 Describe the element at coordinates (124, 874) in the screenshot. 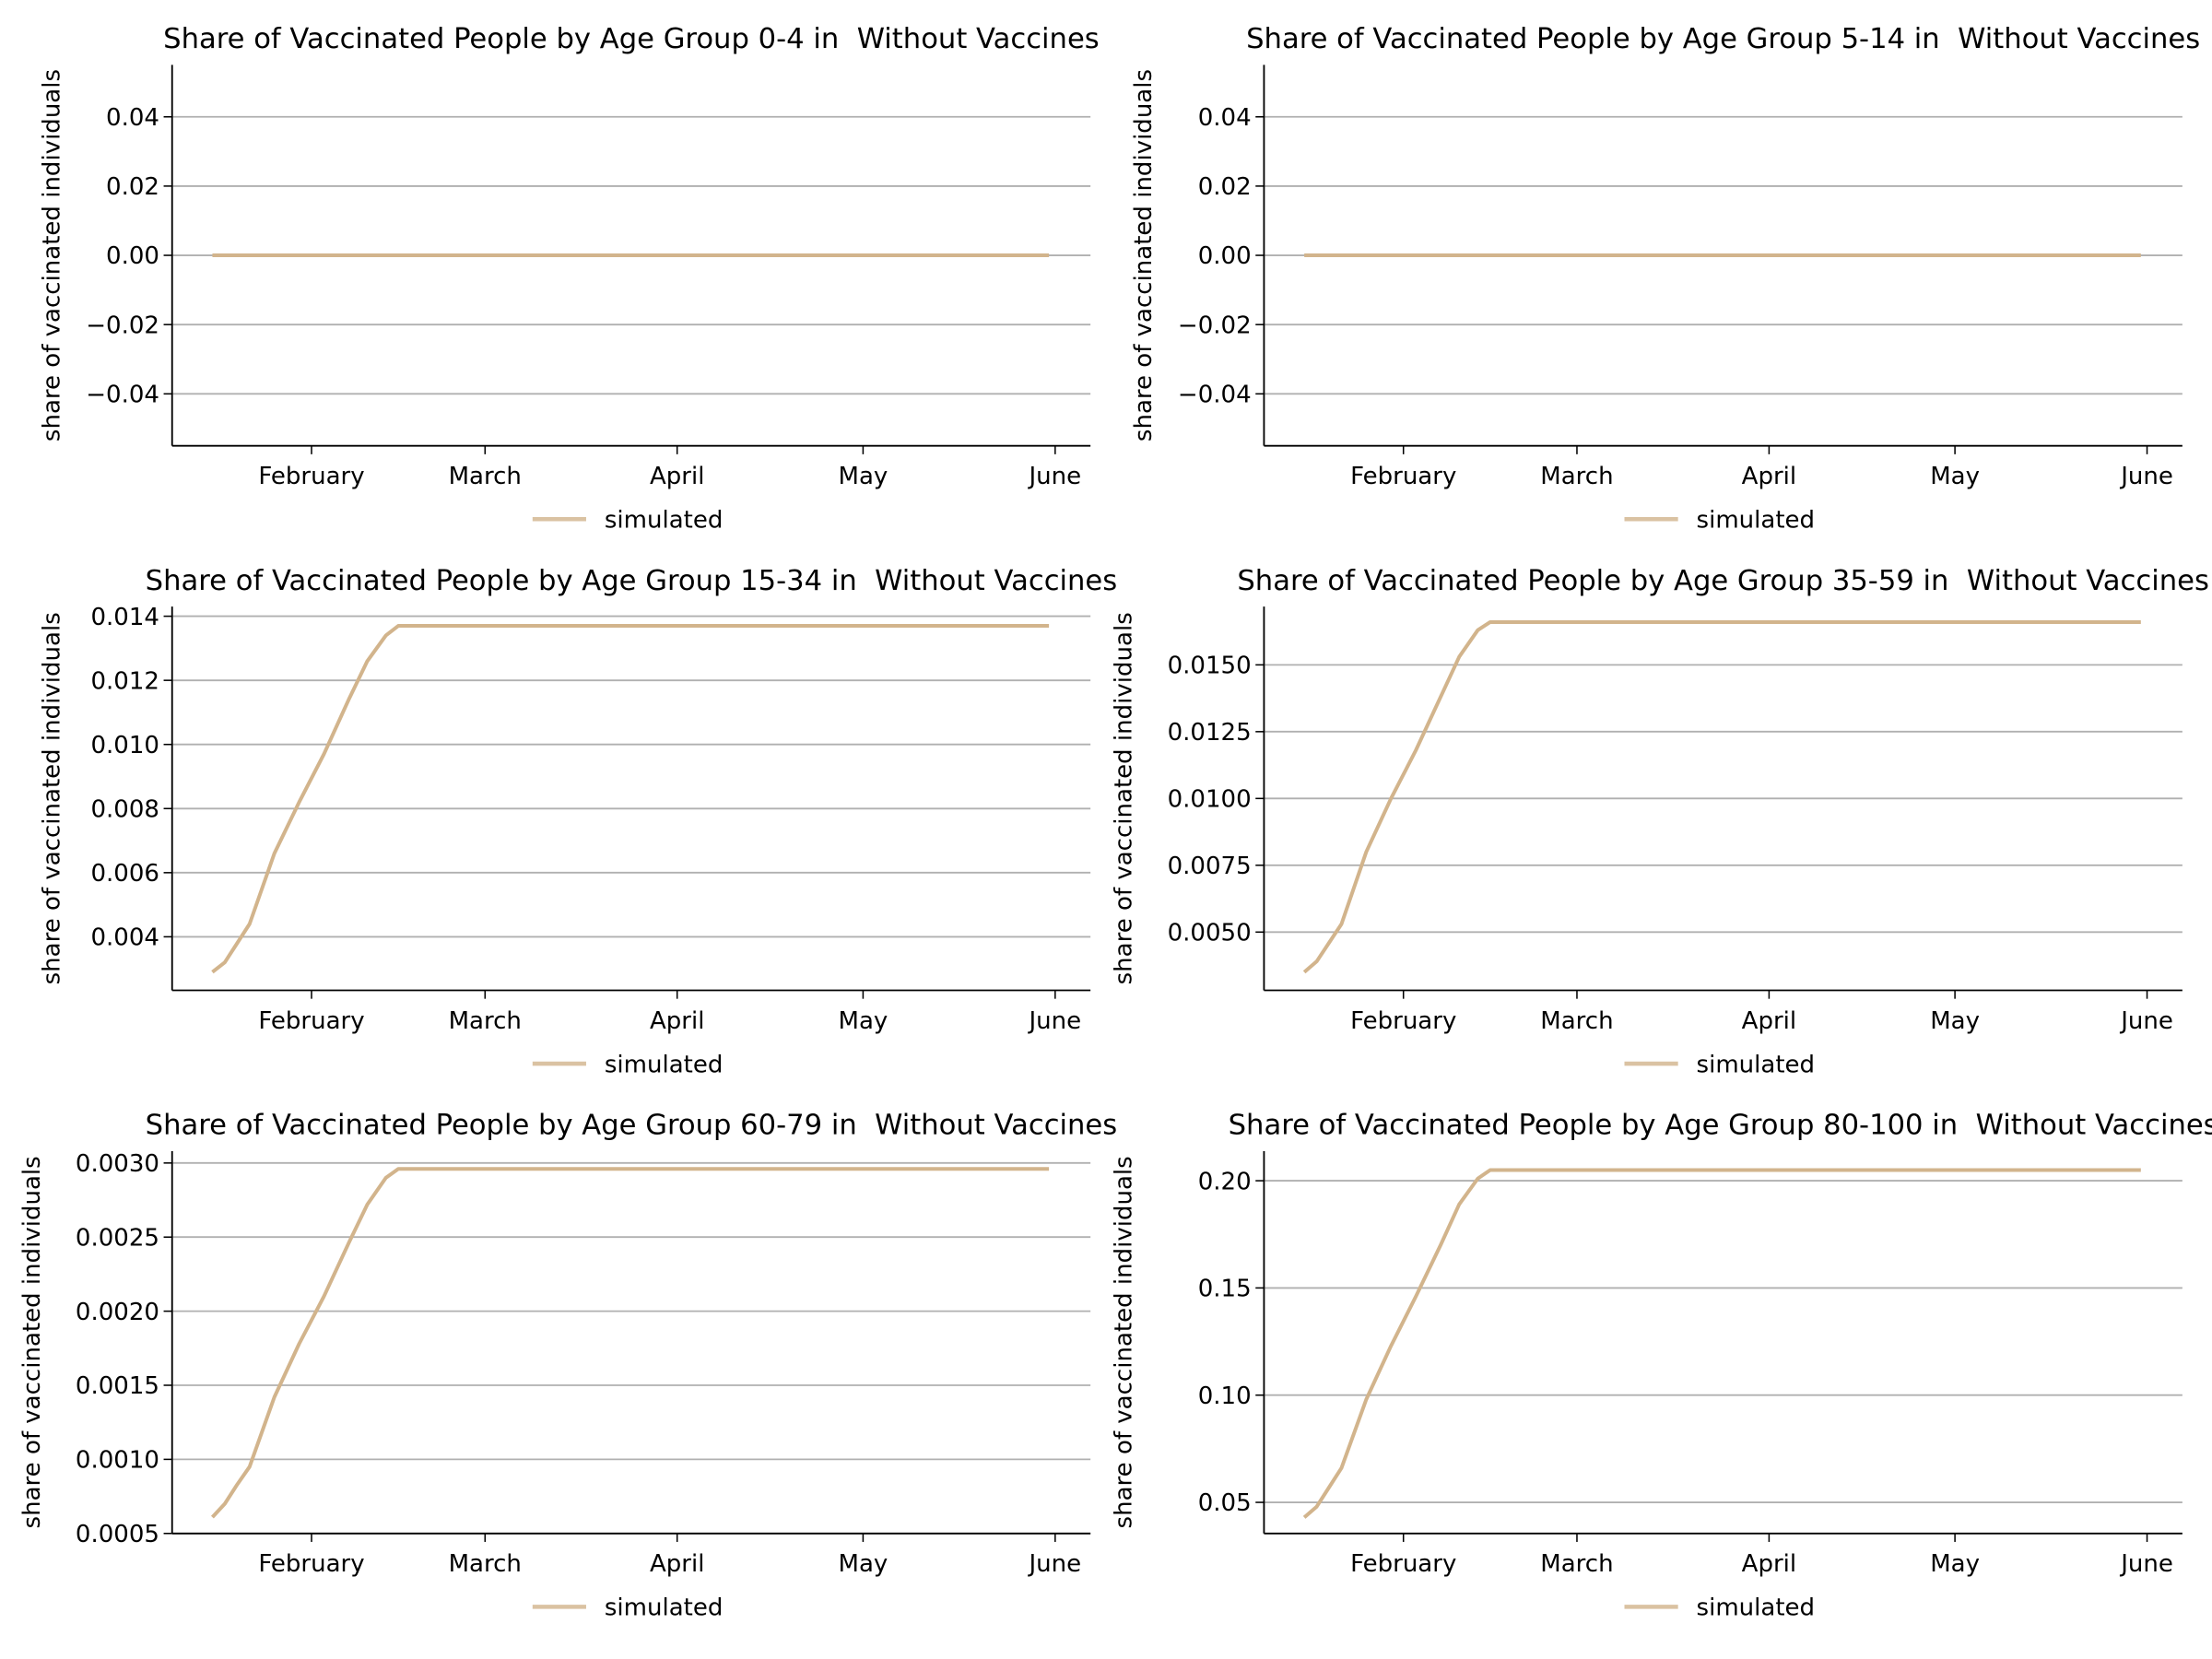

I see `y-tick-label: 0.006` at that location.